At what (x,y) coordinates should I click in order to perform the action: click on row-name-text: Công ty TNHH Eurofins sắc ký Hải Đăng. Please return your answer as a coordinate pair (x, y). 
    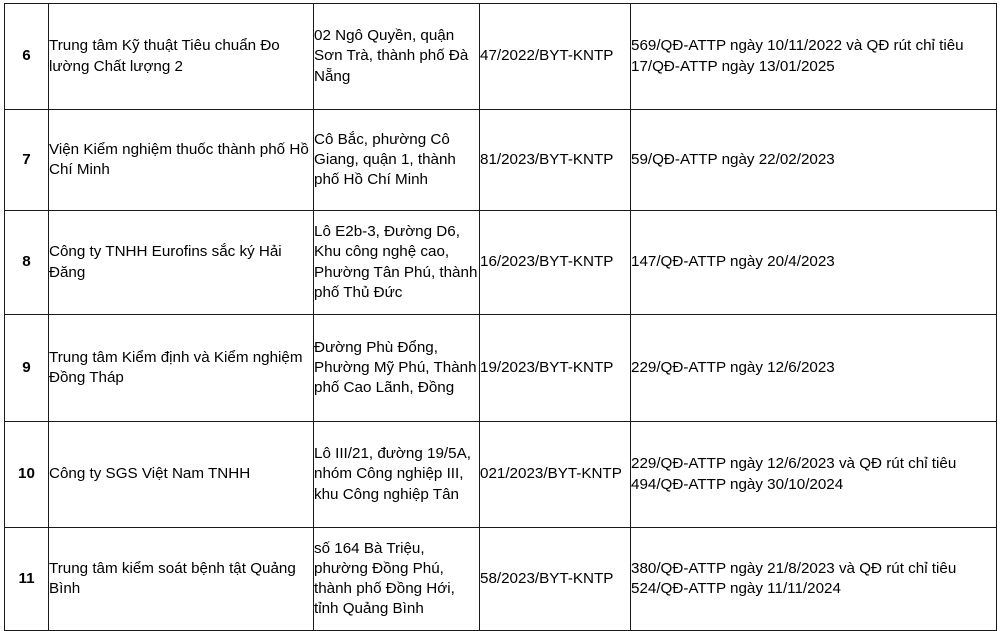
    Looking at the image, I should click on (165, 262).